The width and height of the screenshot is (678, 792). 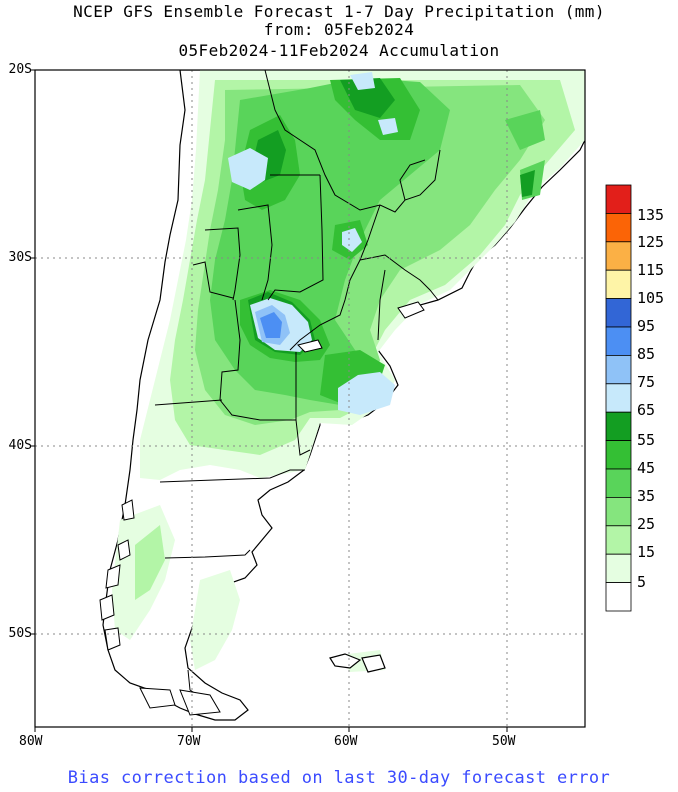 What do you see at coordinates (357, 663) in the screenshot?
I see `falkland-islands` at bounding box center [357, 663].